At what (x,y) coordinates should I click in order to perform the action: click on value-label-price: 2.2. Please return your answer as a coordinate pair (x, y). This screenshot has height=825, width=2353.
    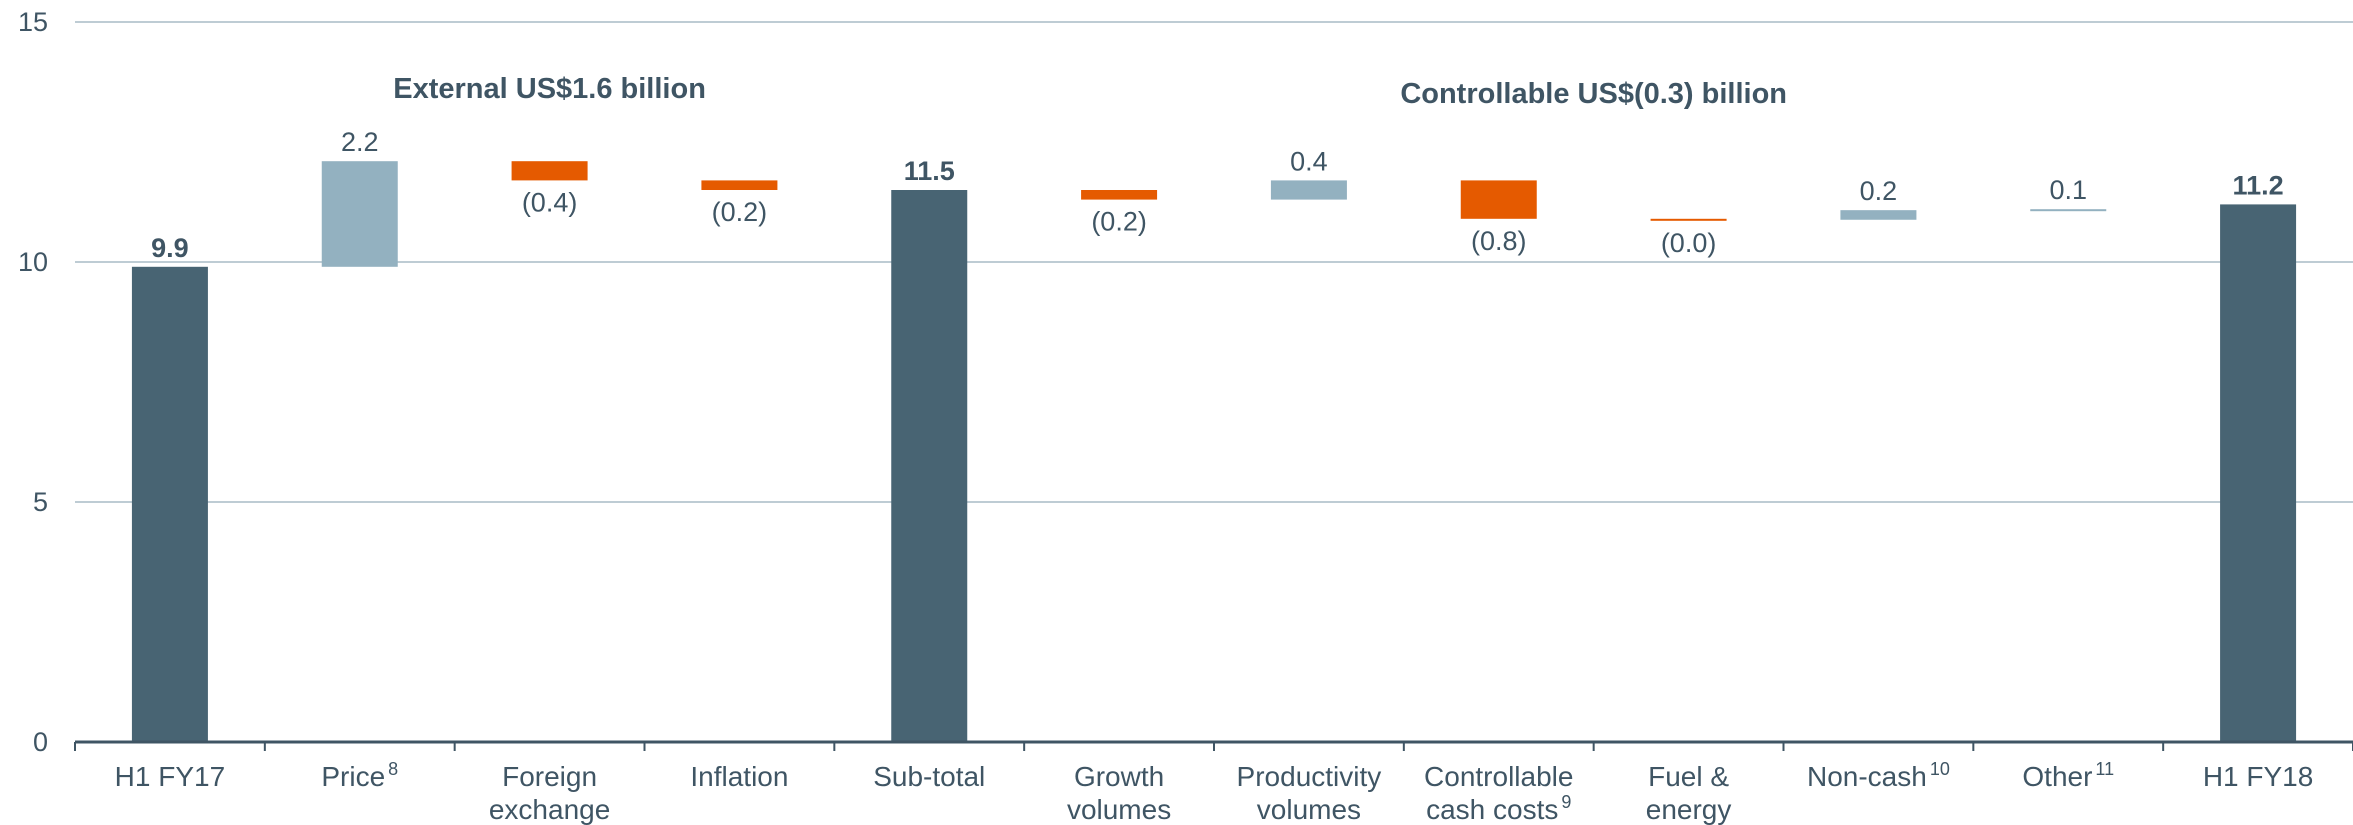
    Looking at the image, I should click on (360, 142).